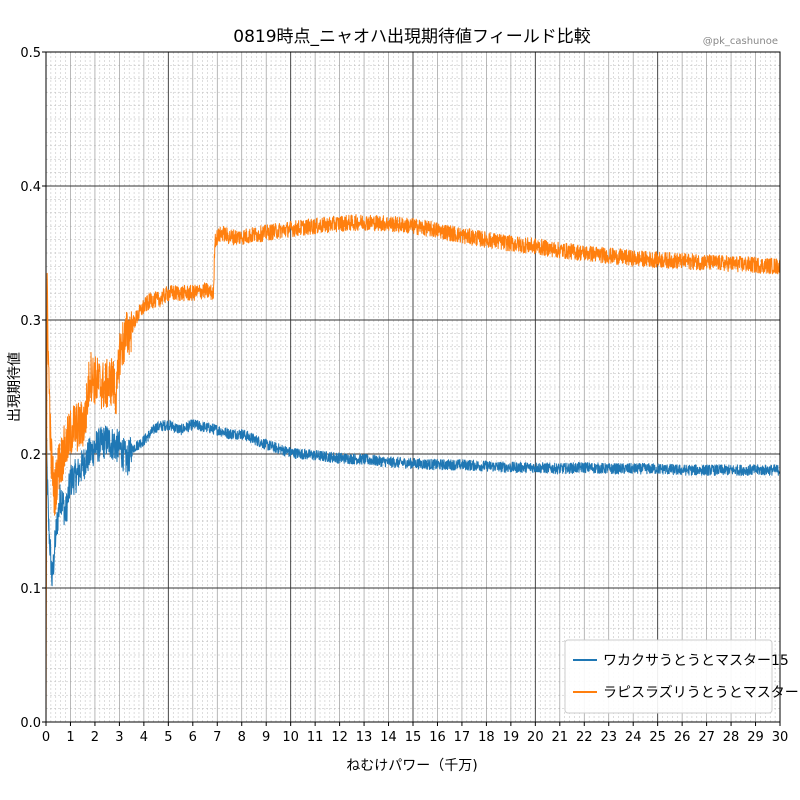  What do you see at coordinates (696, 661) in the screenshot?
I see `legend-entry-1: ワカクサうとうとマスター15` at bounding box center [696, 661].